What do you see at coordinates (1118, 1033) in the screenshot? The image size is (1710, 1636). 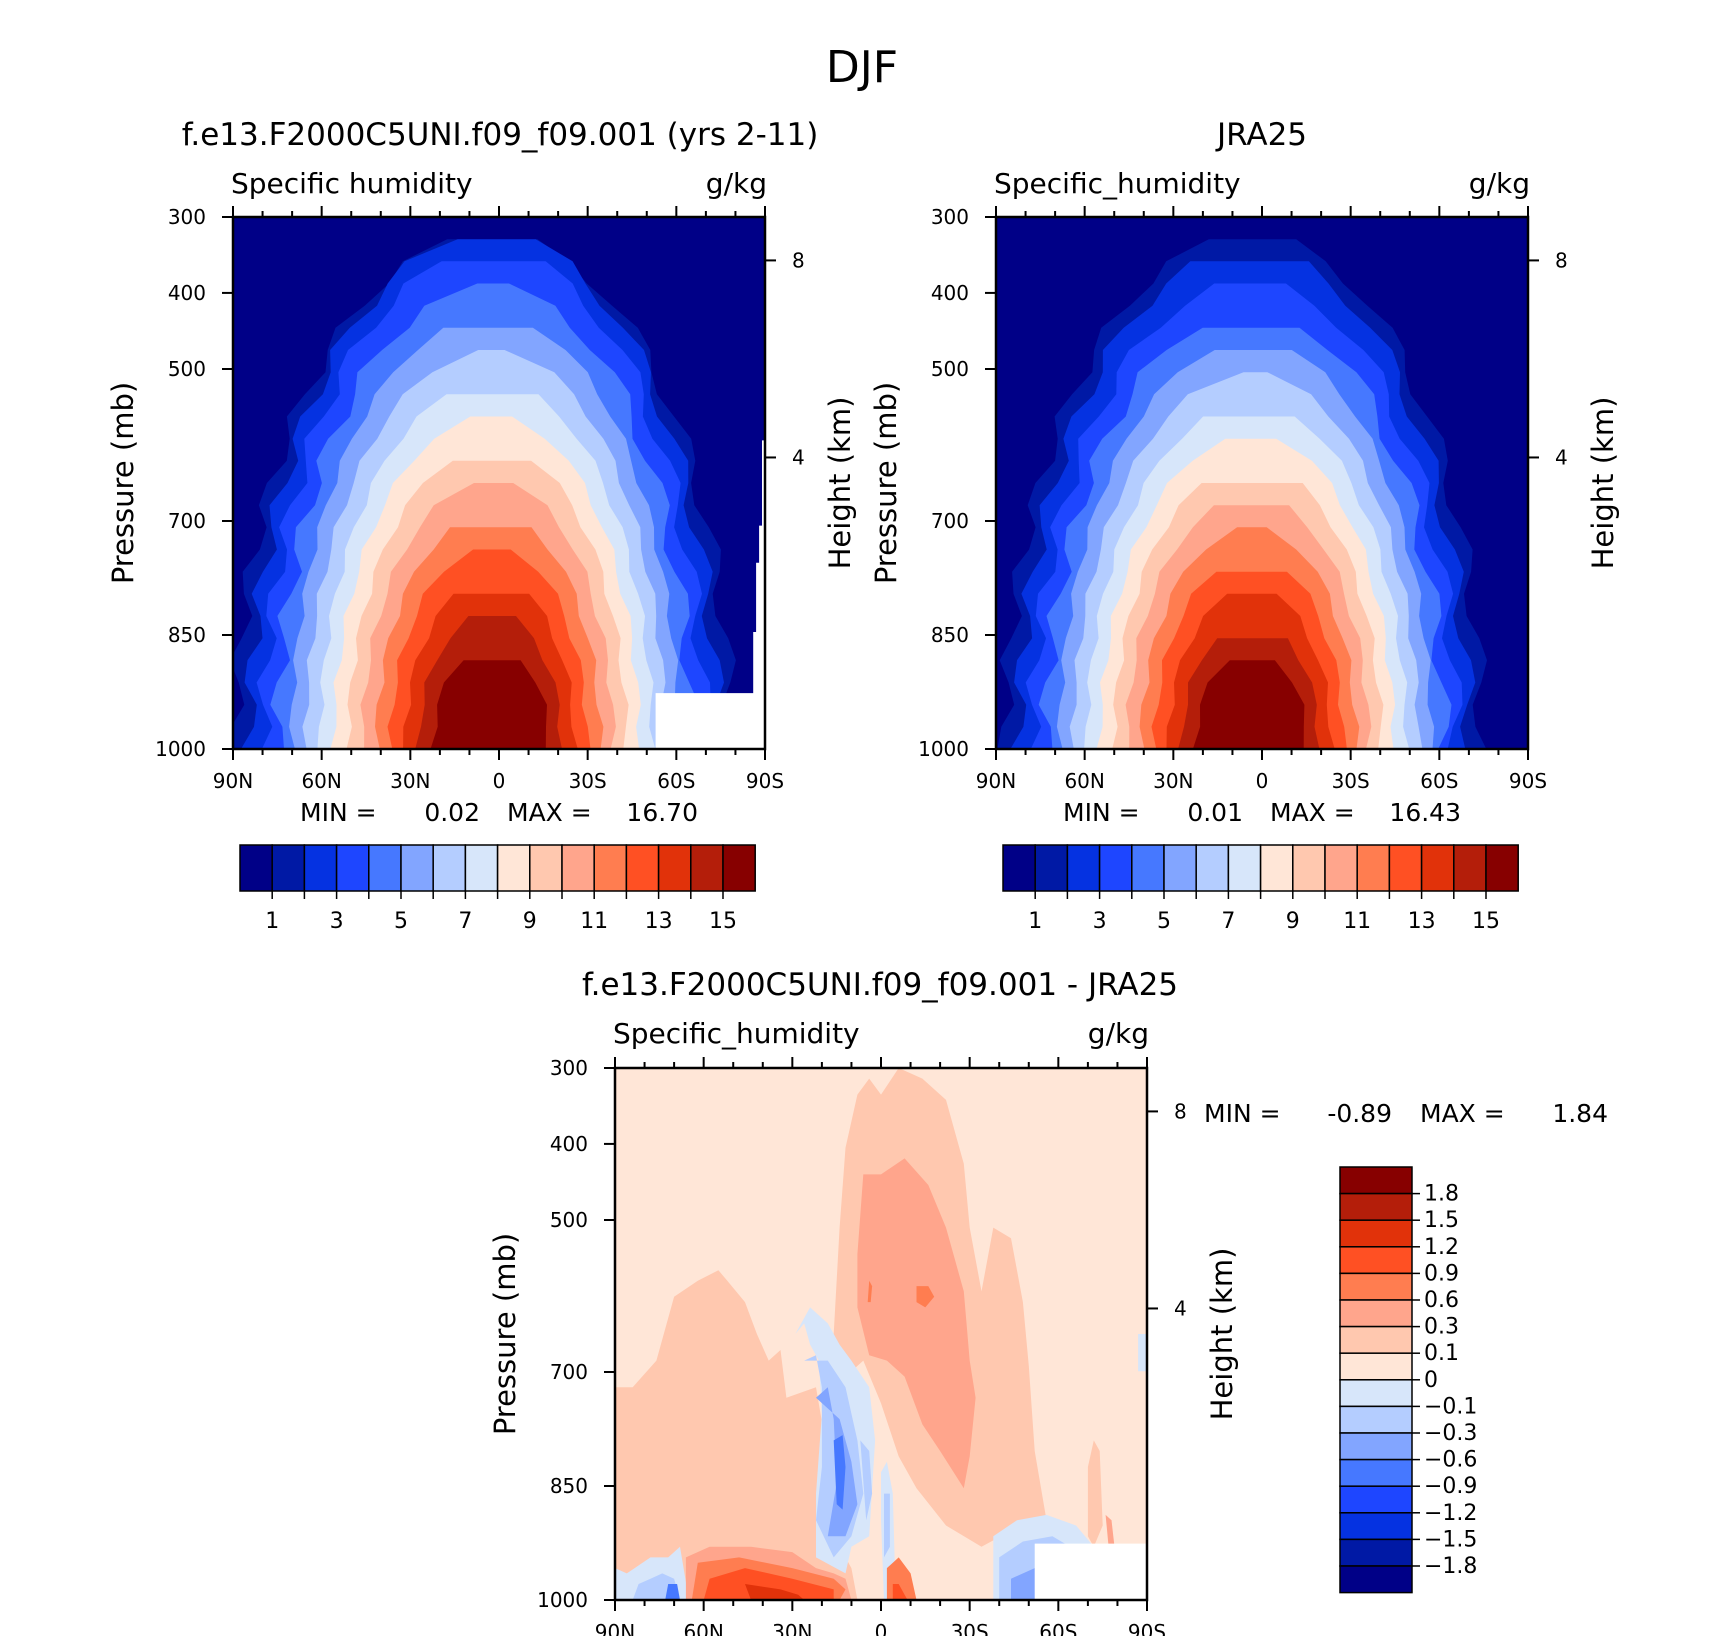 I see `units-label: g/kg` at bounding box center [1118, 1033].